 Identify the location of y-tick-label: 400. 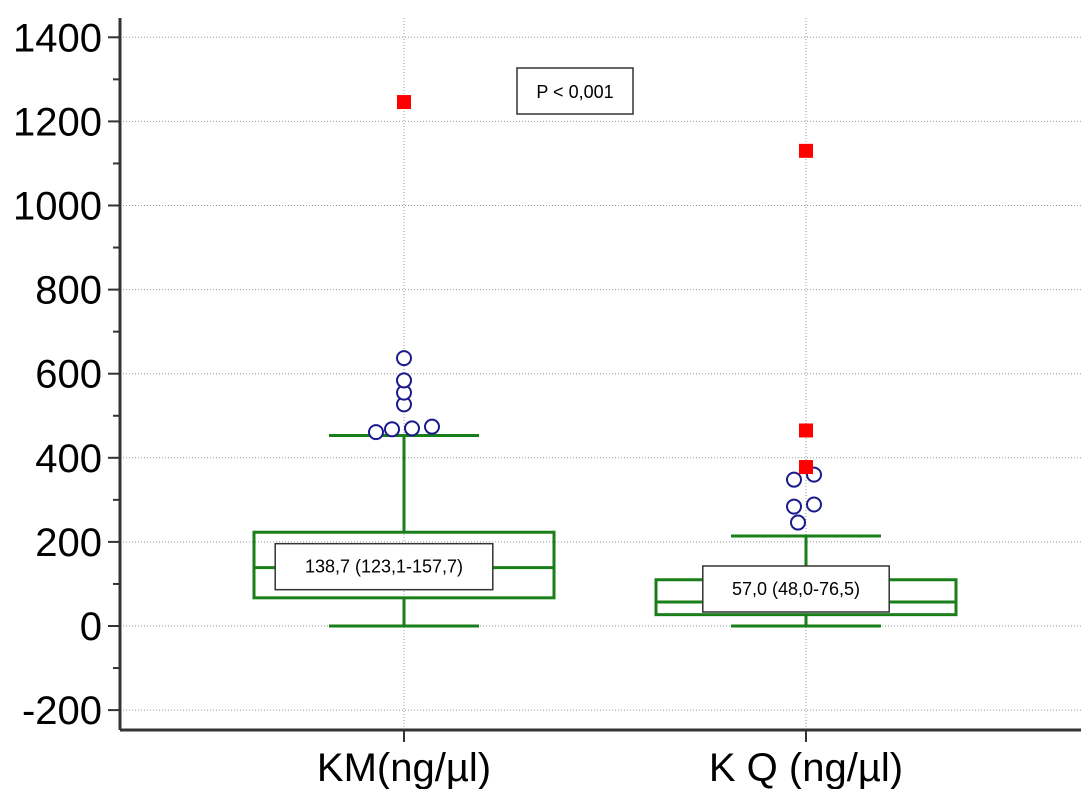
(68, 459).